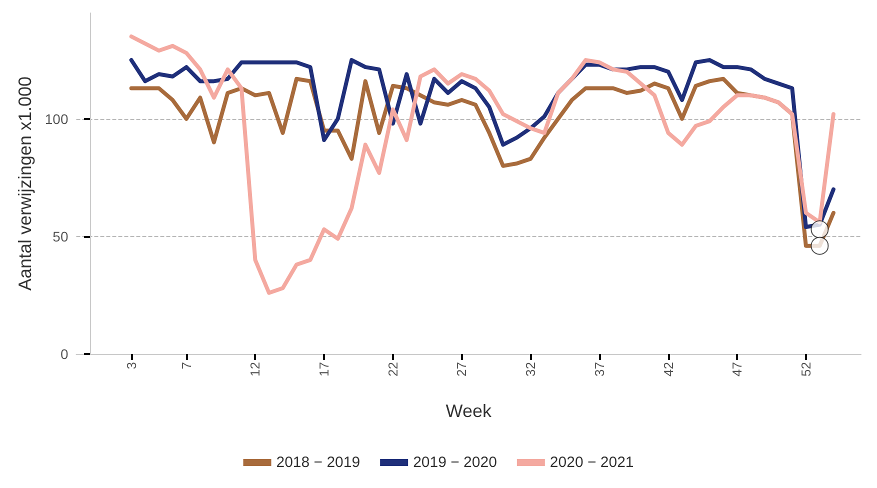 Image resolution: width=877 pixels, height=488 pixels. Describe the element at coordinates (324, 369) in the screenshot. I see `x-tick-label: 17` at that location.